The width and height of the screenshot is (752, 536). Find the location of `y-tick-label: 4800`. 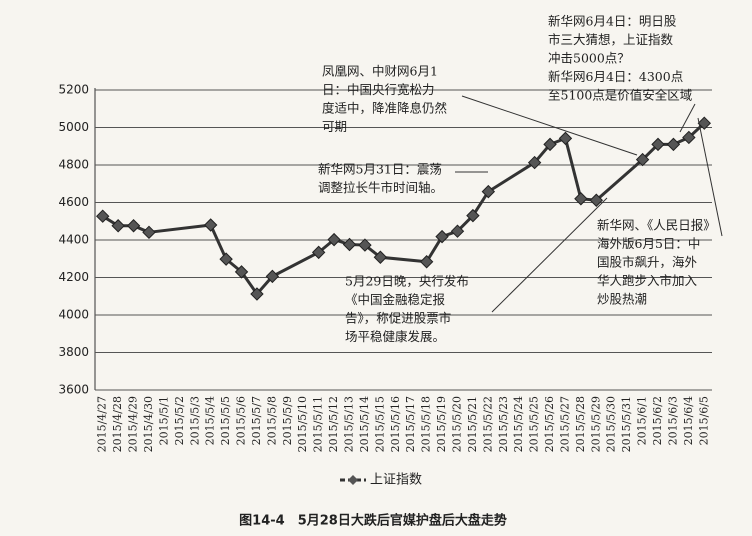

y-tick-label: 4800 is located at coordinates (73, 165).